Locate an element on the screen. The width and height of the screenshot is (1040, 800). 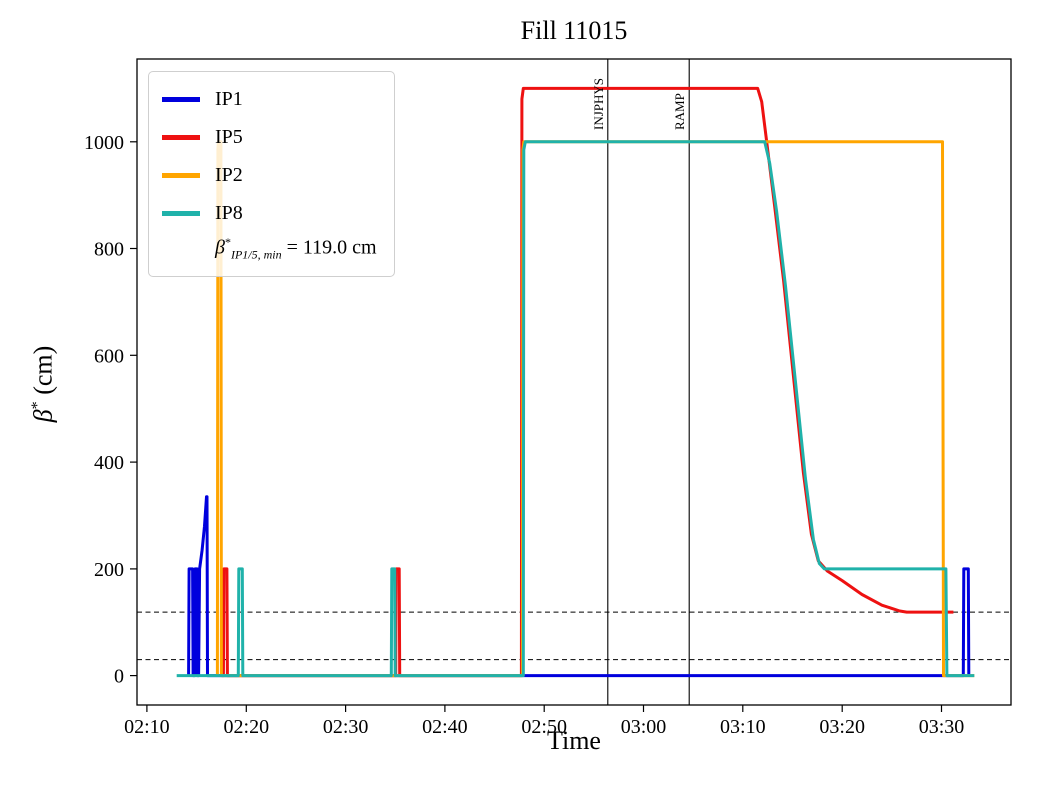
annotation-star: * is located at coordinates (227, 242).